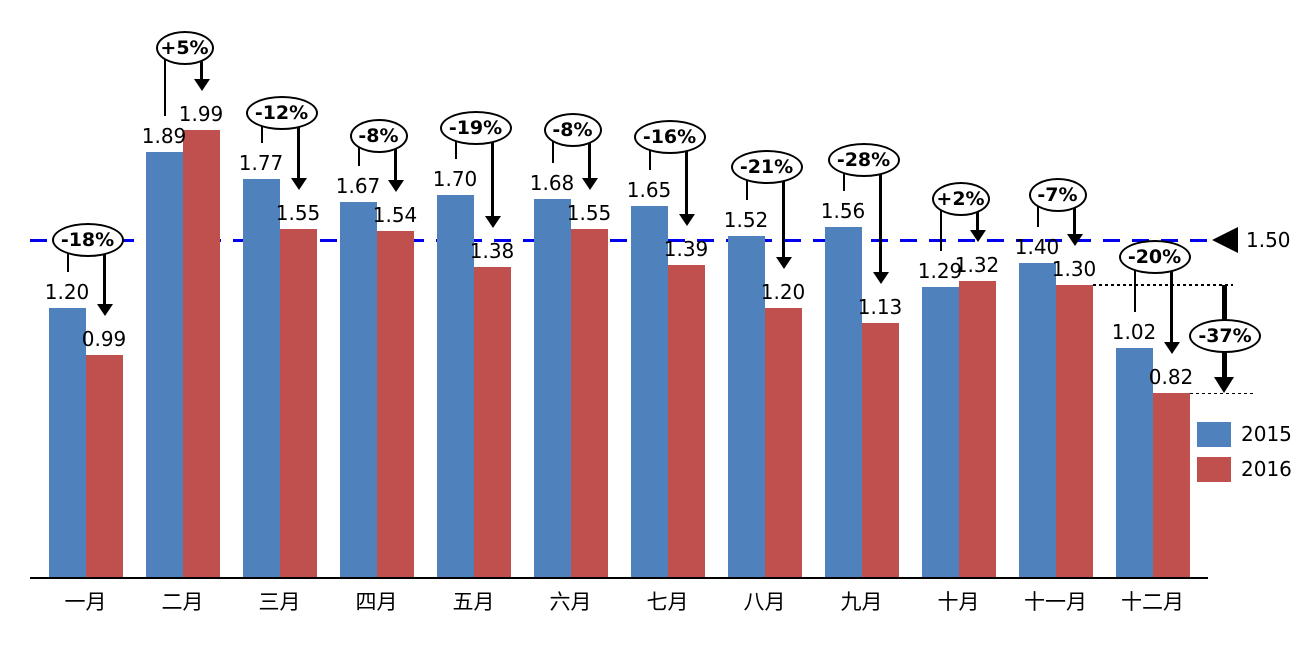  I want to click on value-label-2016-3: 1.55, so click(298, 212).